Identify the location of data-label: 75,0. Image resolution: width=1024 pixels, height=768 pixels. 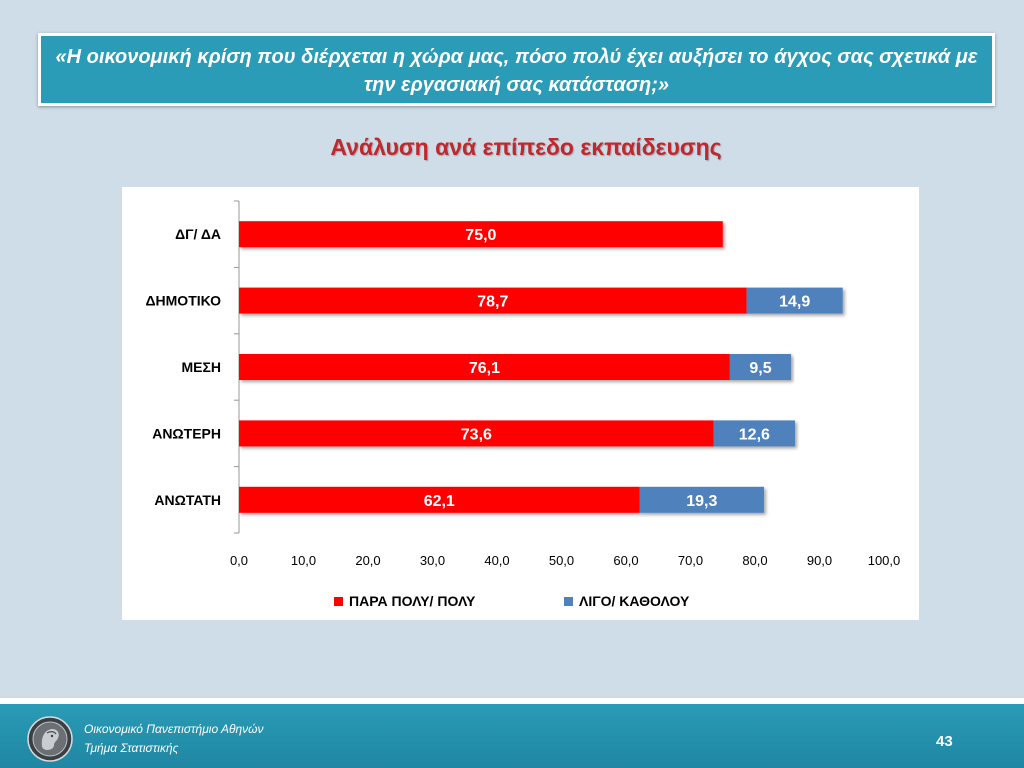
(480, 235).